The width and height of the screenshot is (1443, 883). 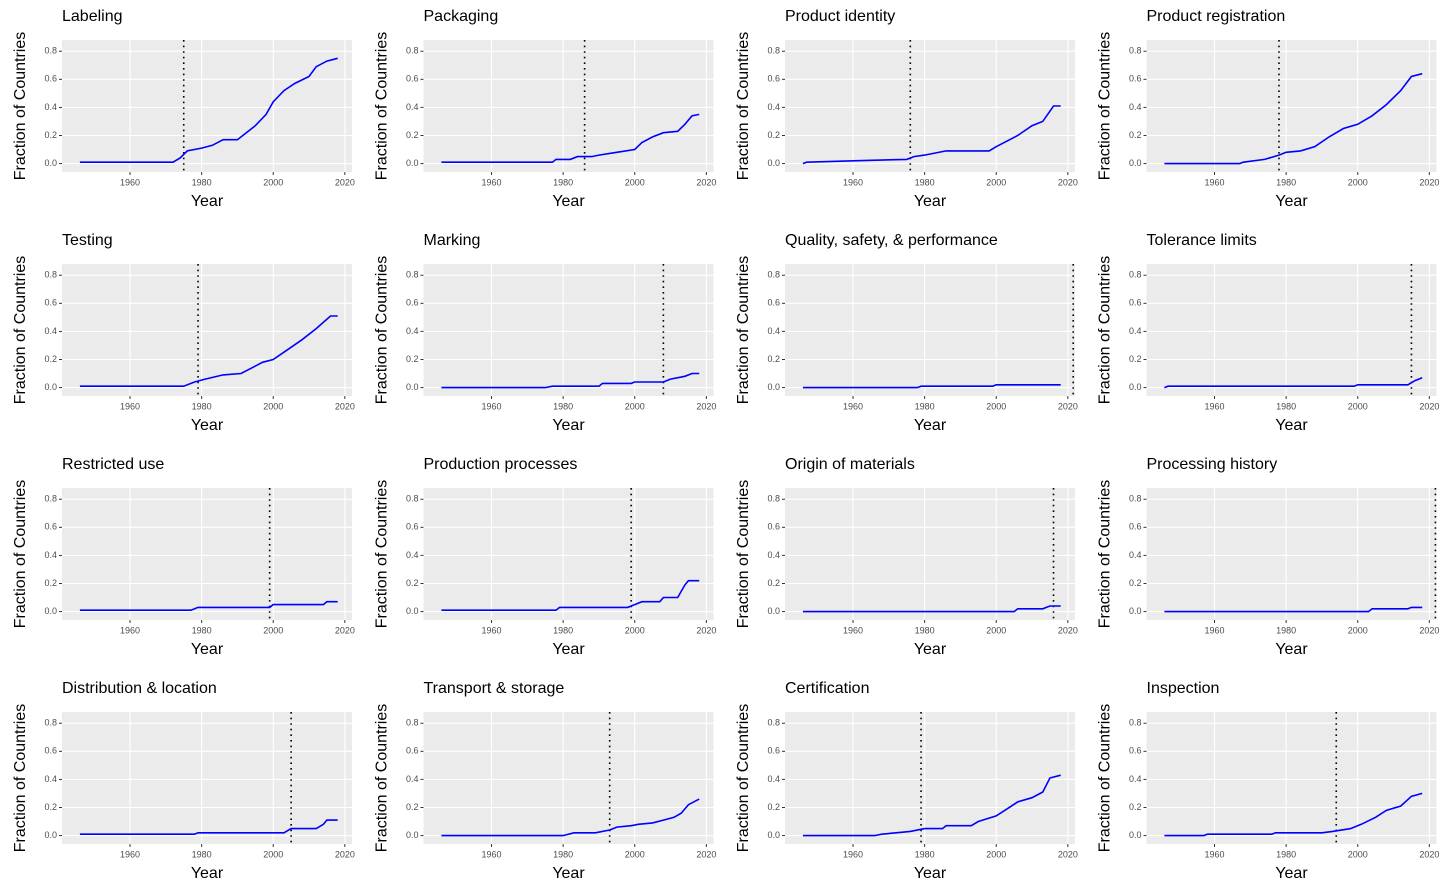 What do you see at coordinates (1183, 688) in the screenshot?
I see `panel-title: Inspection` at bounding box center [1183, 688].